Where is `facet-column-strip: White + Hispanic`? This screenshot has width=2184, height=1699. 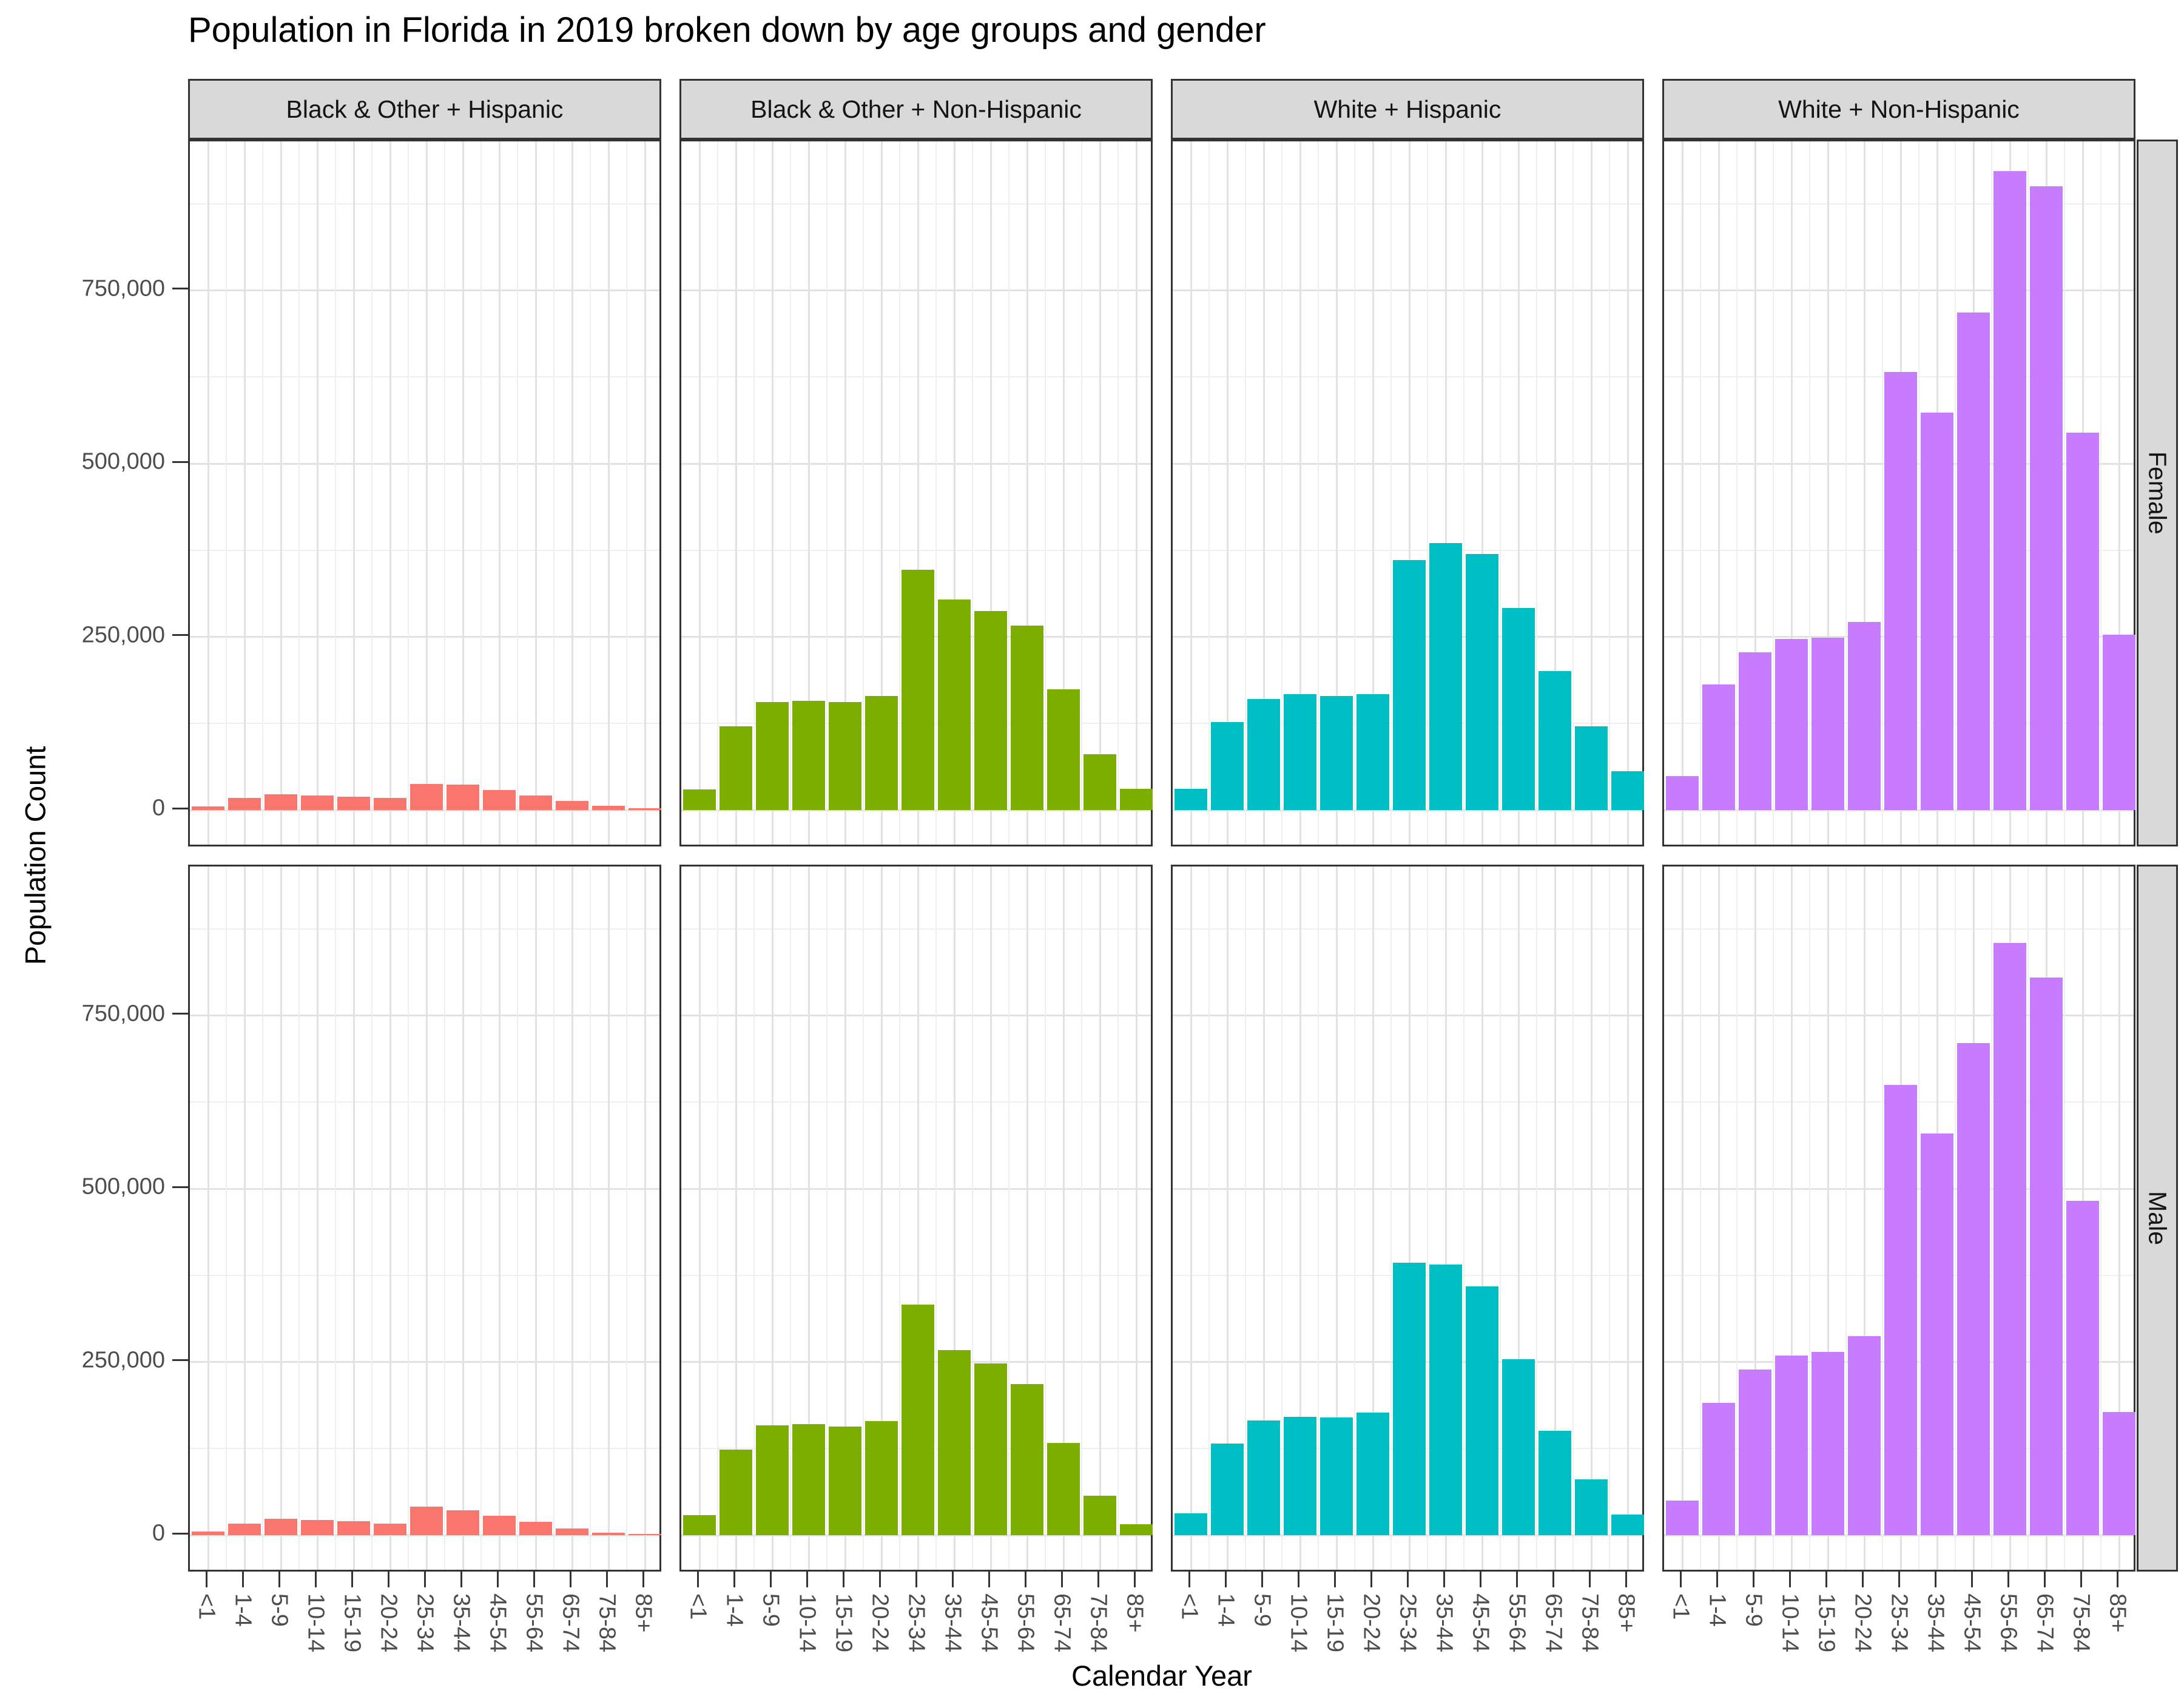
facet-column-strip: White + Hispanic is located at coordinates (1408, 109).